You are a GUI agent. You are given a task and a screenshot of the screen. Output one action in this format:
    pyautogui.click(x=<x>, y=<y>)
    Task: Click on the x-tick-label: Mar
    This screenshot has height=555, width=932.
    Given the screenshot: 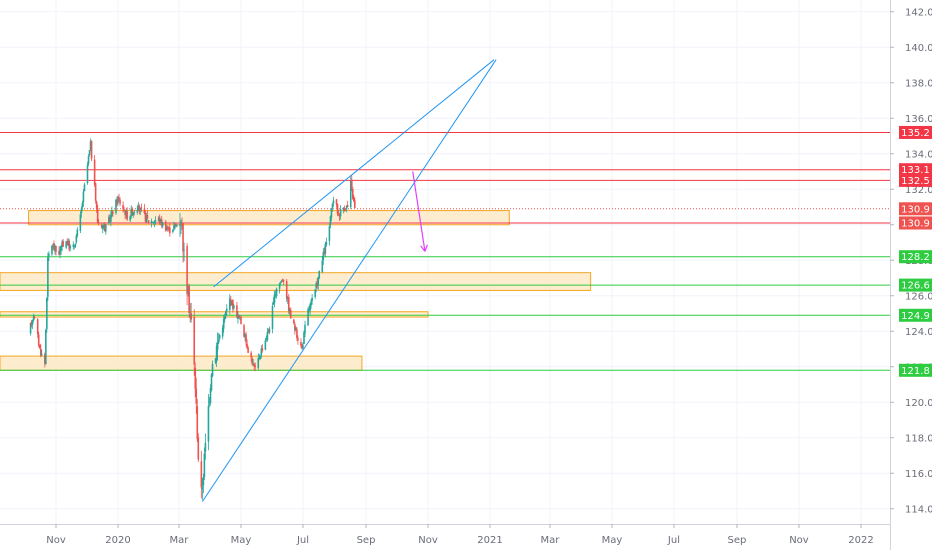 What is the action you would take?
    pyautogui.click(x=551, y=540)
    